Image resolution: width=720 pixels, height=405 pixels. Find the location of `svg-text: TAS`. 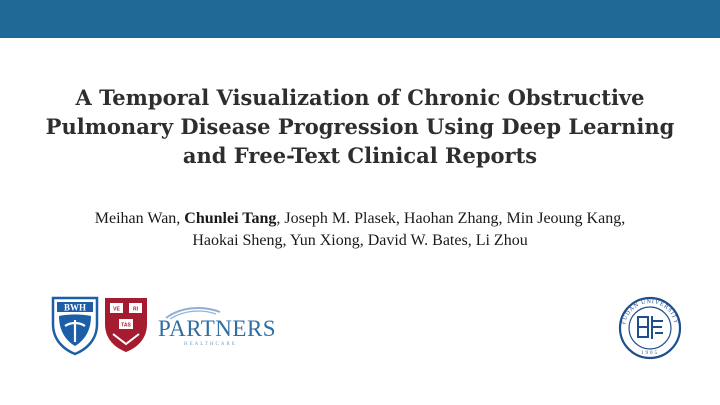

svg-text: TAS is located at coordinates (126, 326).